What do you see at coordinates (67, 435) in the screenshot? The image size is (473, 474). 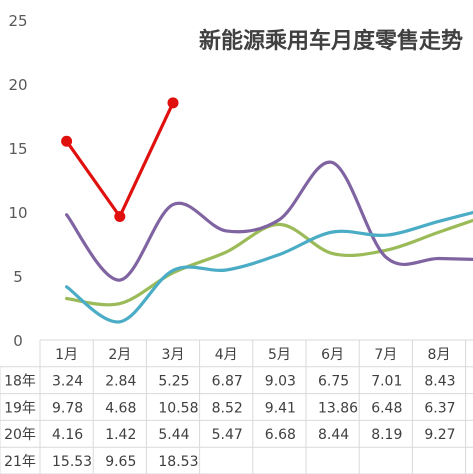 I see `data-label: 4.16` at bounding box center [67, 435].